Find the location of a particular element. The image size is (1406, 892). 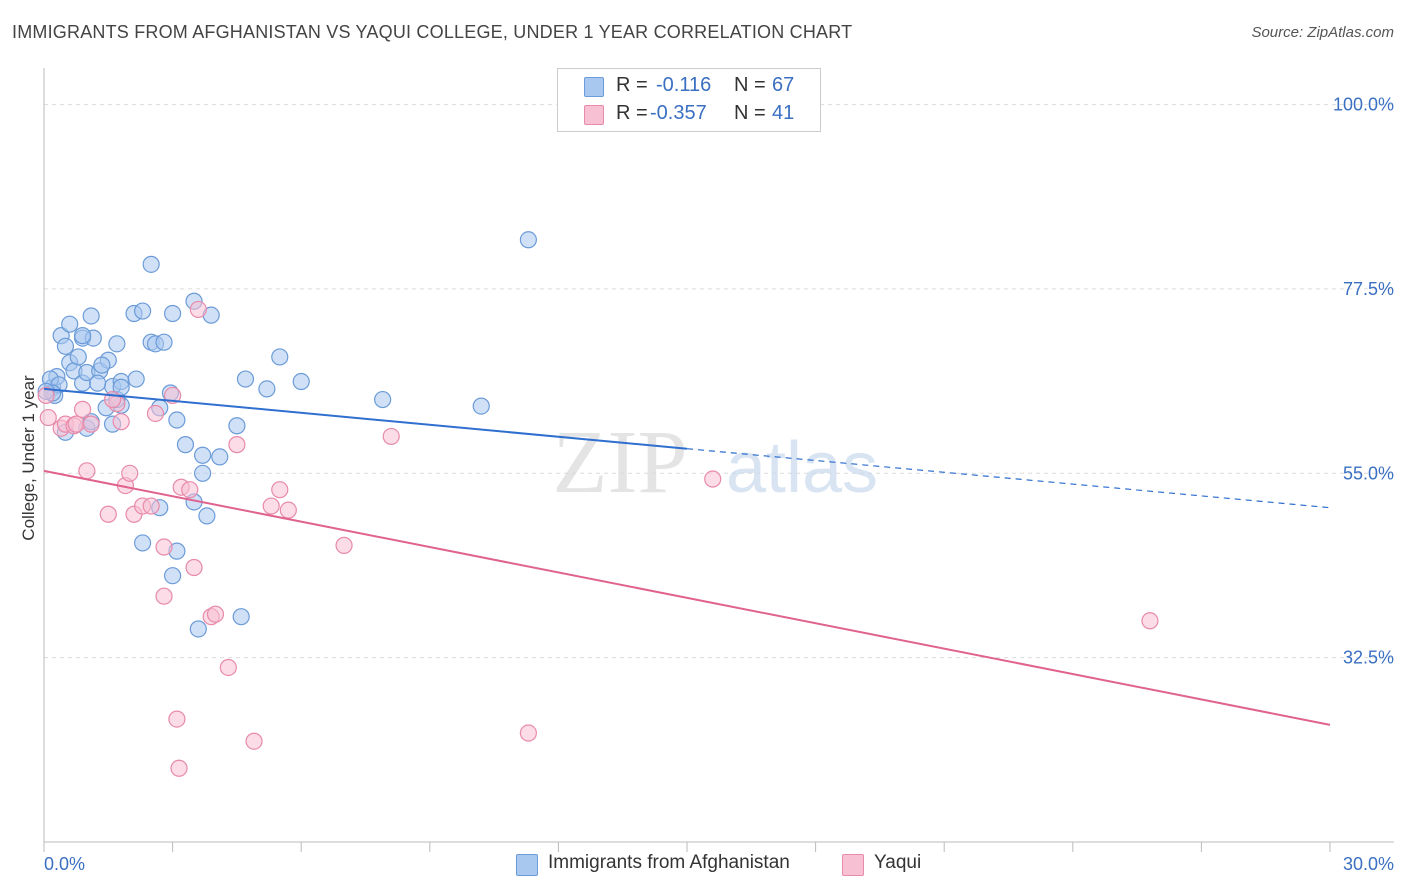

source-credit: Source: ZipAtlas.com is located at coordinates (1322, 32).